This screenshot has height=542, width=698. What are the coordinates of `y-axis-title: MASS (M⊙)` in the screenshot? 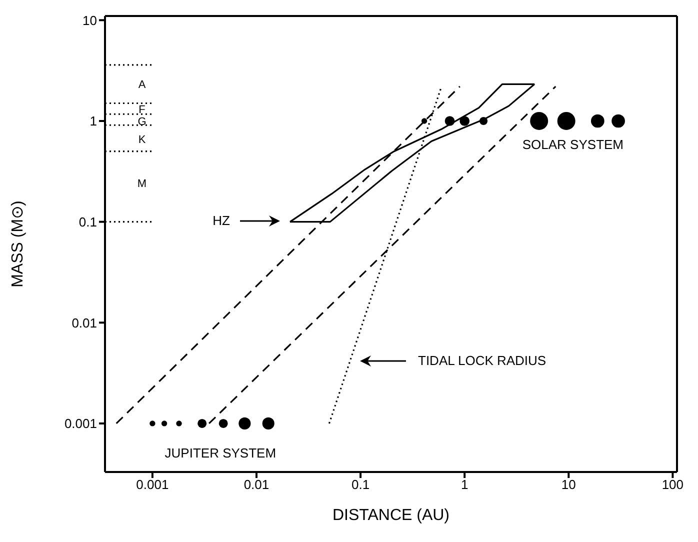 It's located at (18, 244).